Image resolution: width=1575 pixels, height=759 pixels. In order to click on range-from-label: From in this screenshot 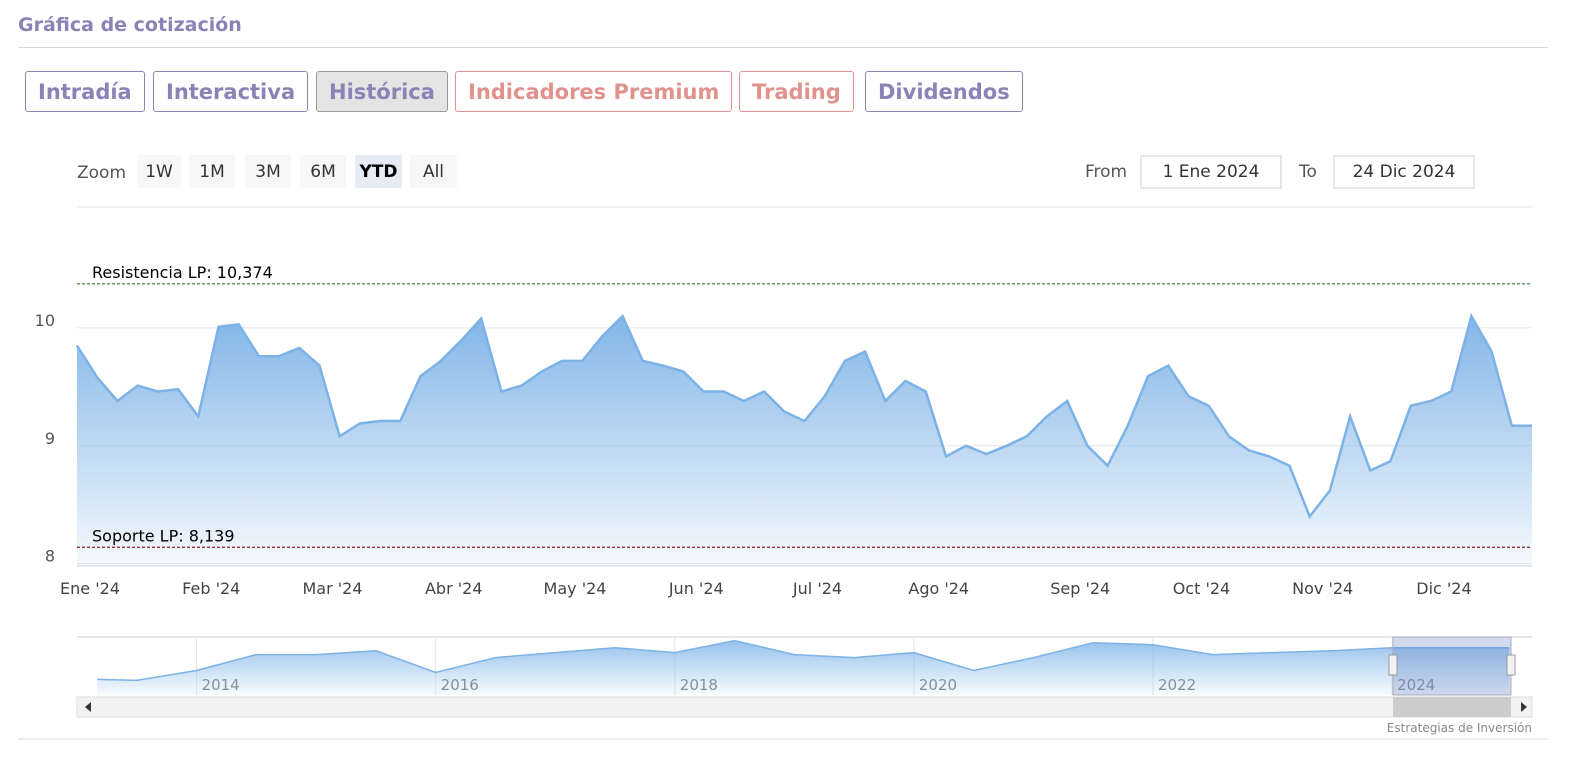, I will do `click(1106, 172)`.